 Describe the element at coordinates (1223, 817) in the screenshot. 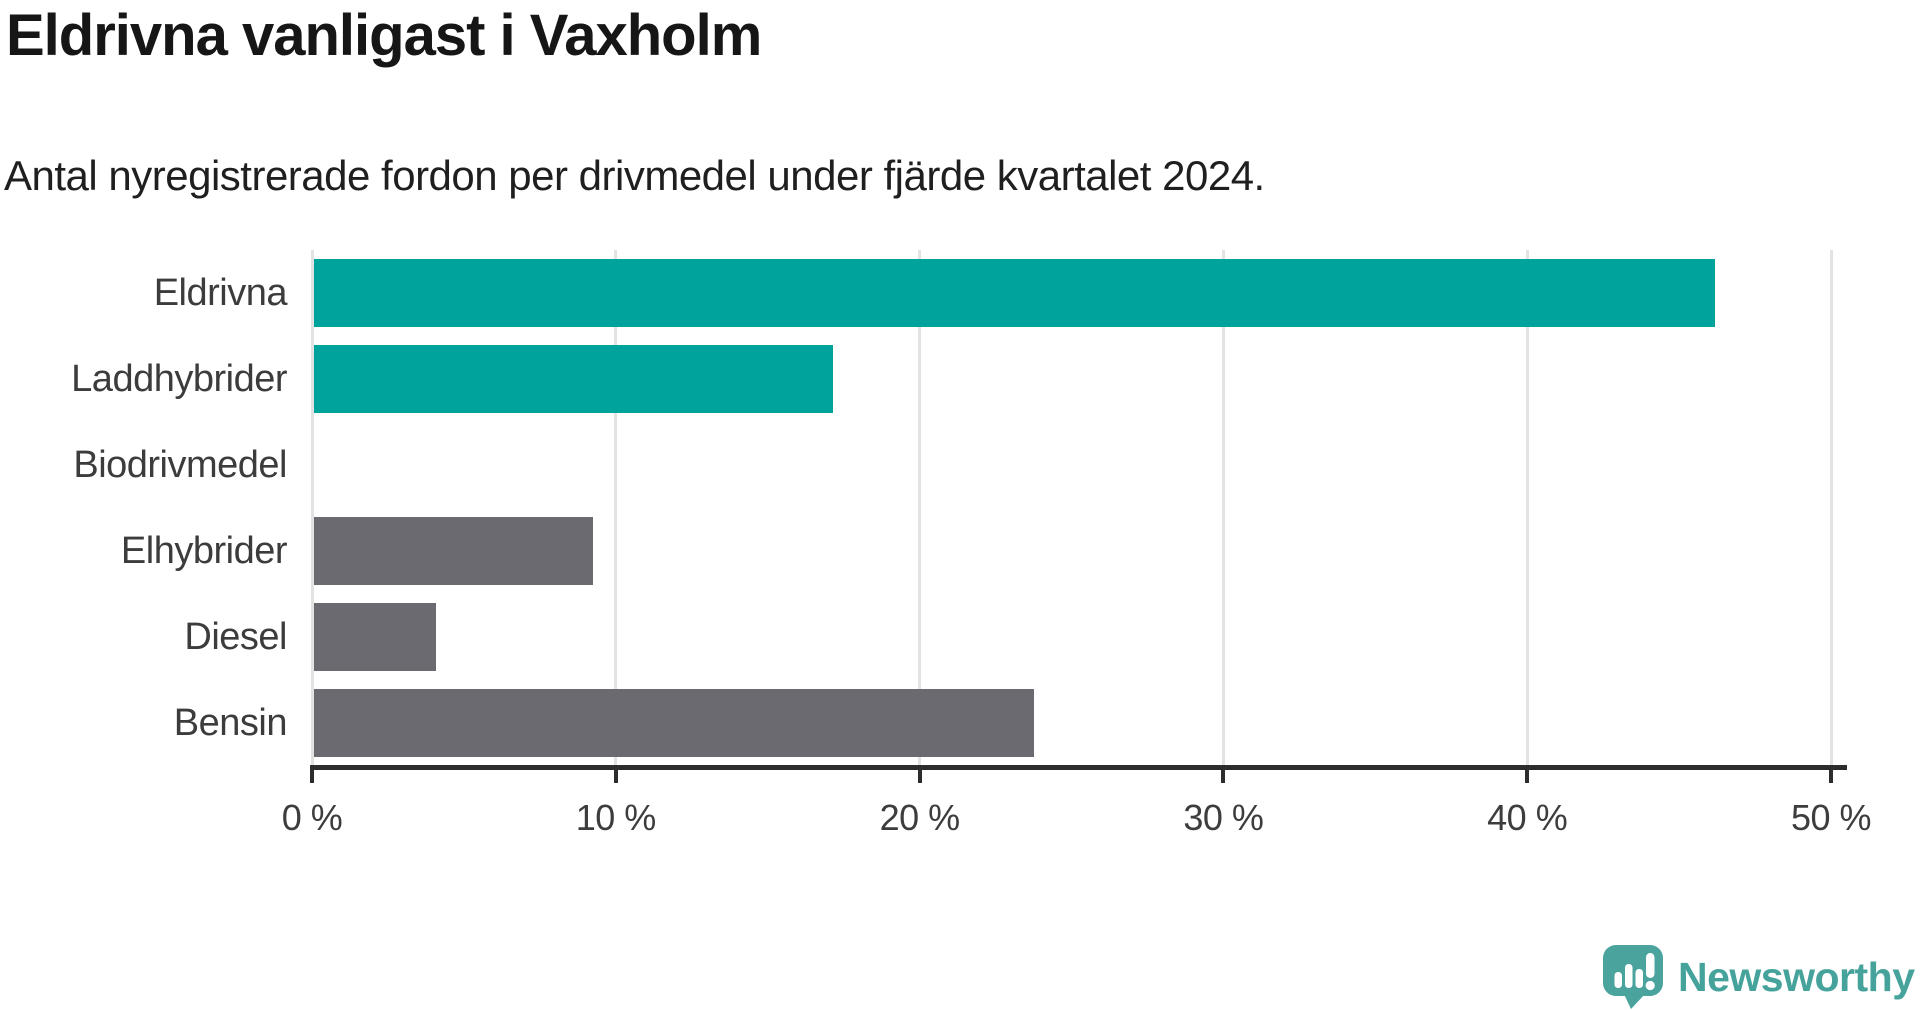

I see `x-axis-tick-label: 30 %` at that location.